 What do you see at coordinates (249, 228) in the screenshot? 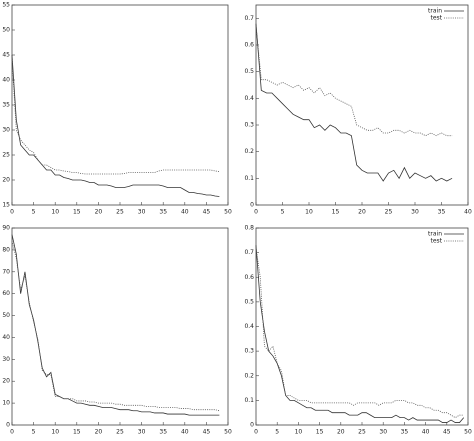
I see `y-tick-label: 0.8` at bounding box center [249, 228].